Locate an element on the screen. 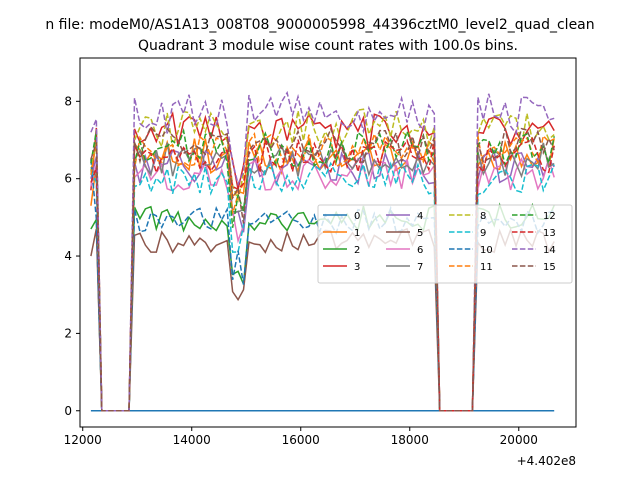 The height and width of the screenshot is (480, 640). legend-label-10: 10 is located at coordinates (486, 250).